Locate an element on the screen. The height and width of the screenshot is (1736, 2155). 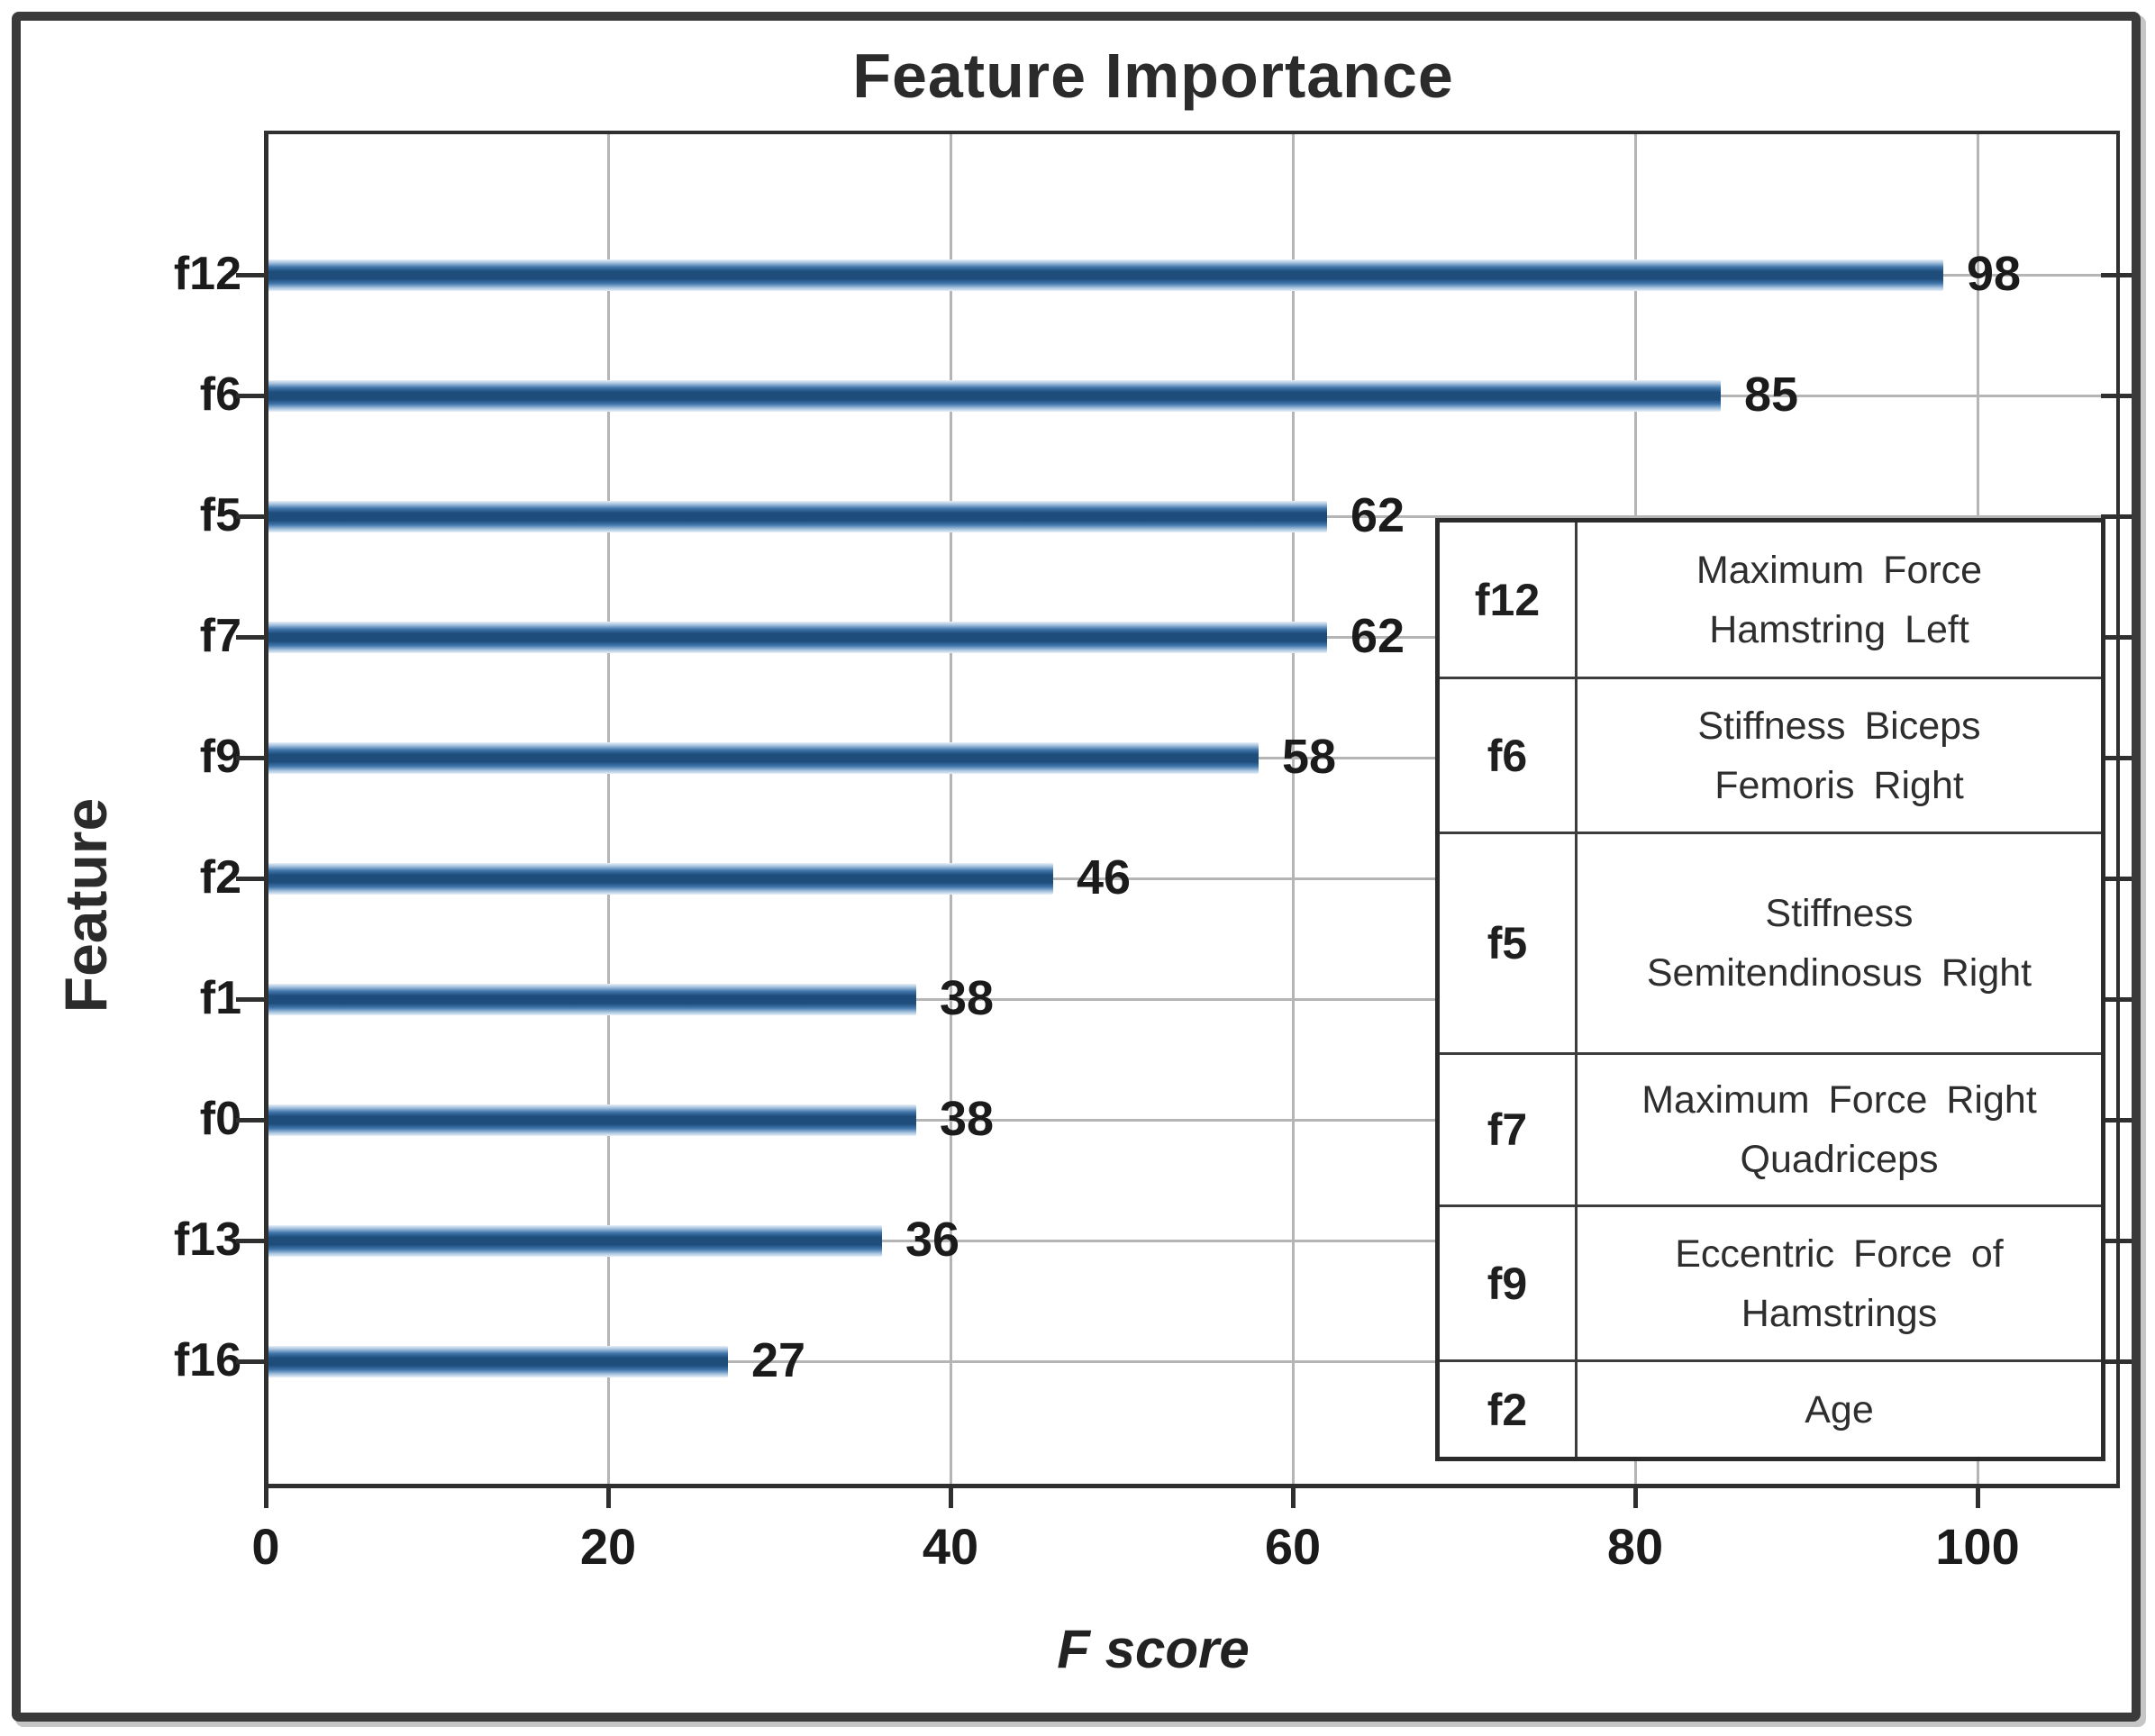
x-tick-label: 60 is located at coordinates (1293, 1546).